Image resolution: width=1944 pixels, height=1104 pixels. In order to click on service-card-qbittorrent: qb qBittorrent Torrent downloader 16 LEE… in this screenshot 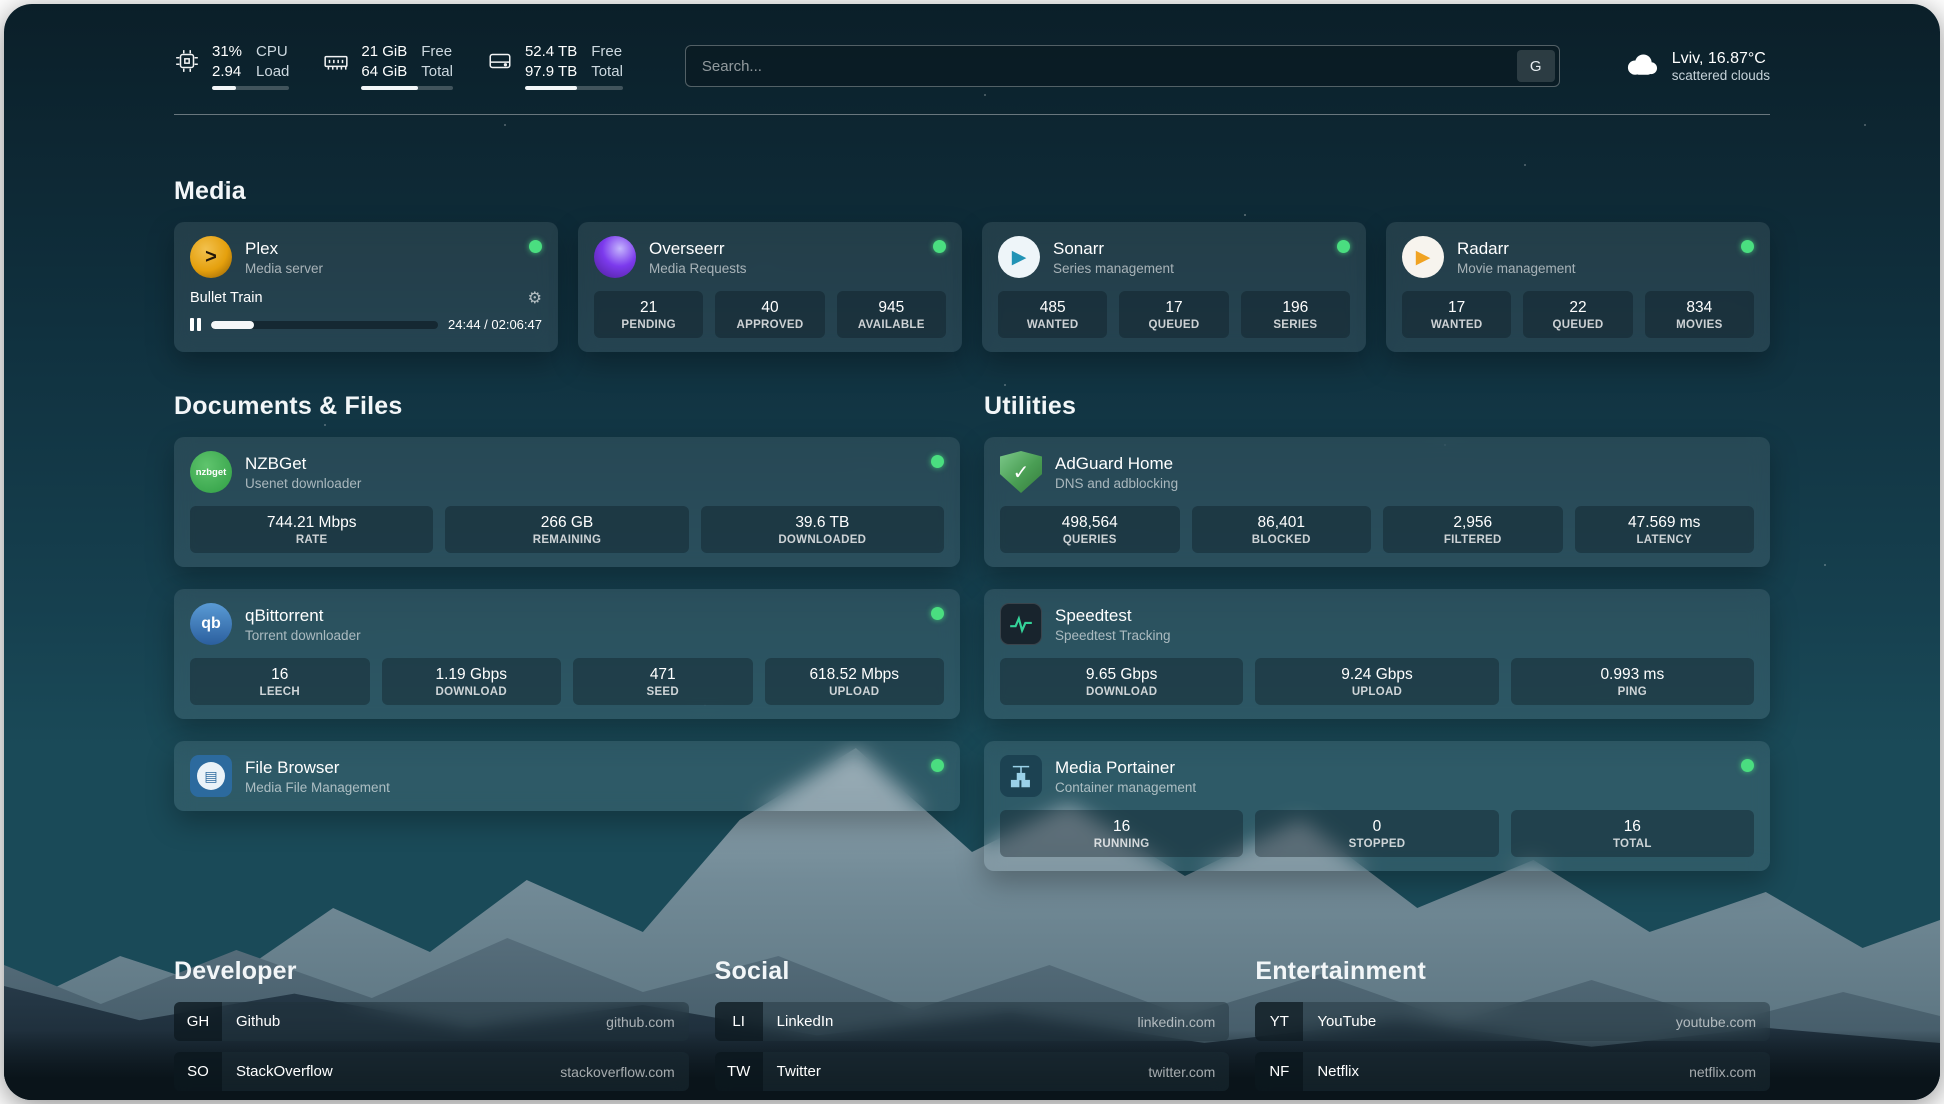, I will do `click(567, 654)`.